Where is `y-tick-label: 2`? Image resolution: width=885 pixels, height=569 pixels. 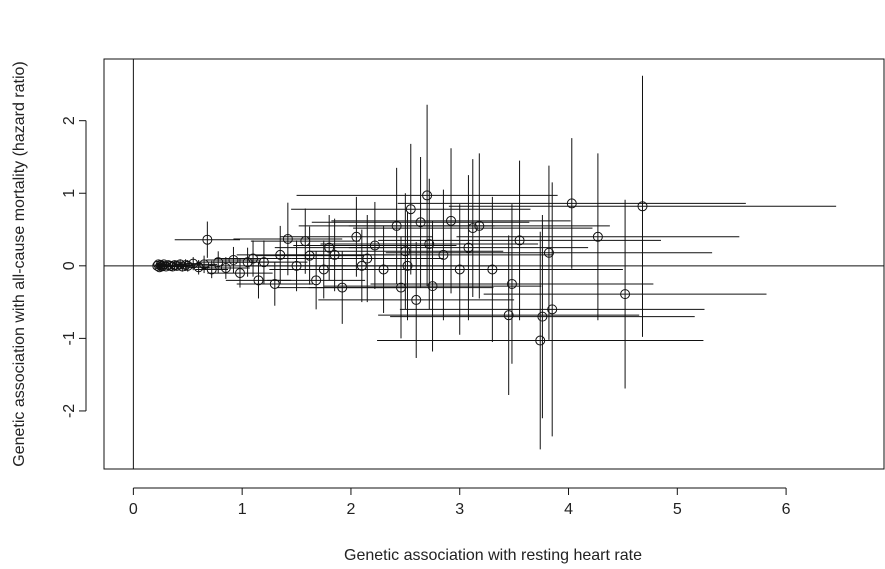
y-tick-label: 2 is located at coordinates (69, 120).